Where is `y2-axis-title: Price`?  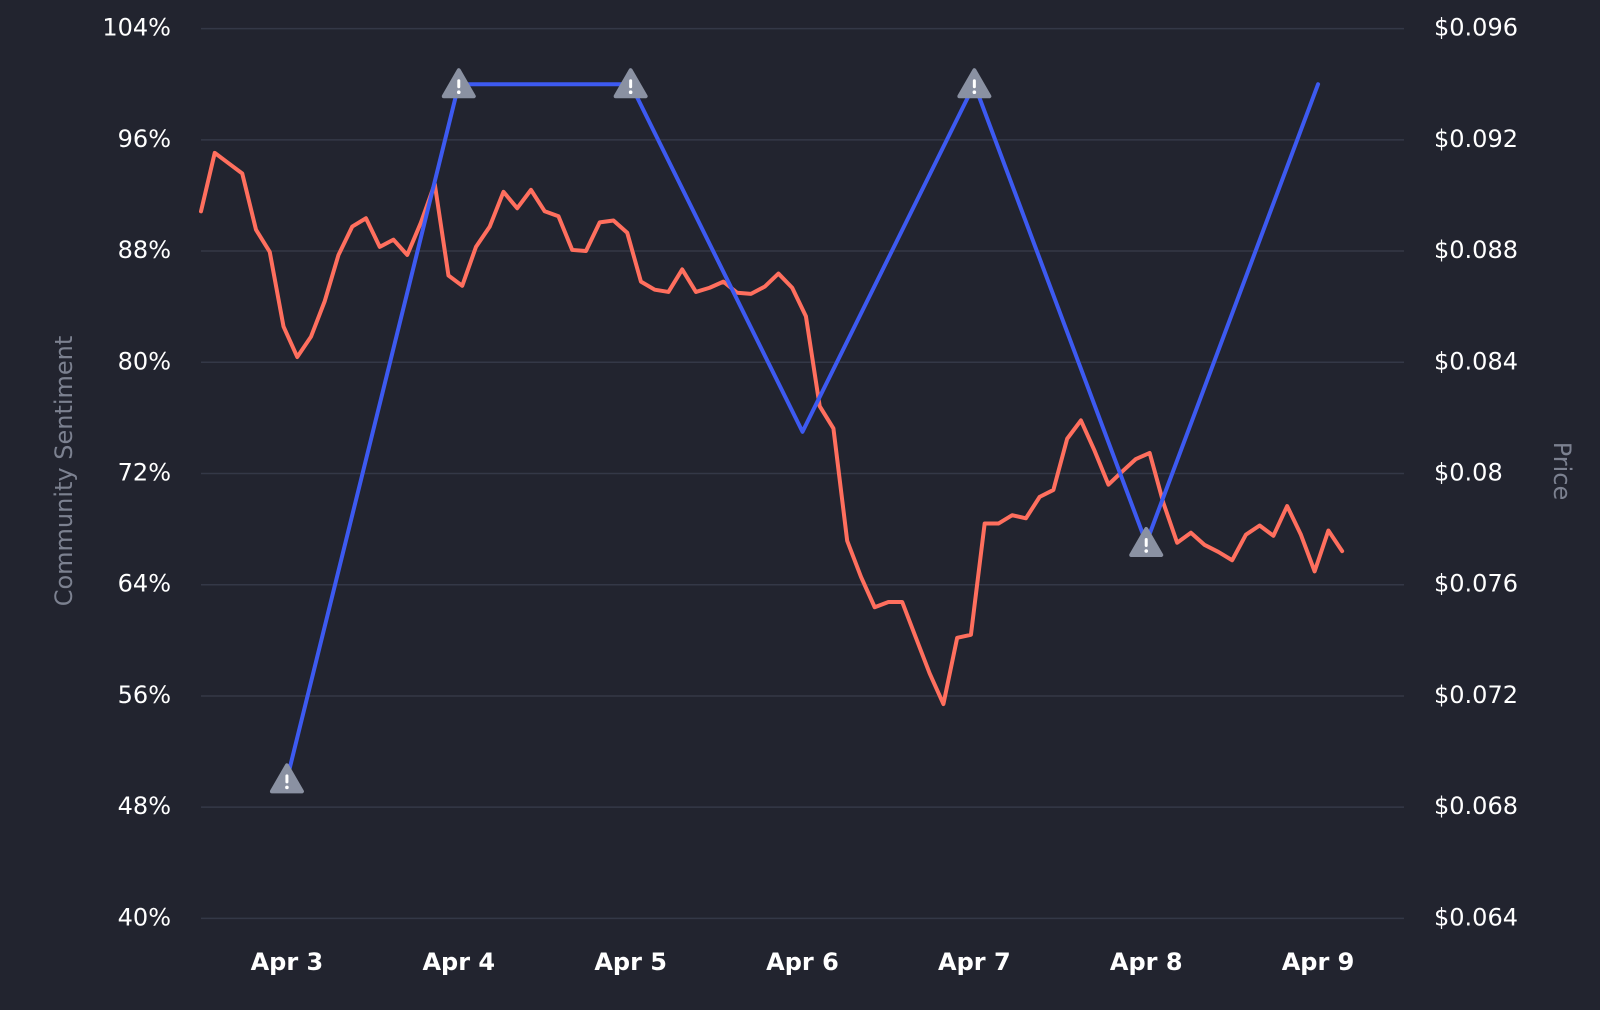 y2-axis-title: Price is located at coordinates (1562, 471).